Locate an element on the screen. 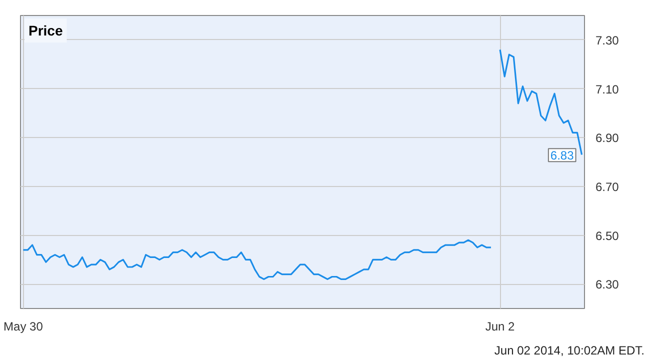 The height and width of the screenshot is (362, 650). data-label: 6.83 is located at coordinates (562, 155).